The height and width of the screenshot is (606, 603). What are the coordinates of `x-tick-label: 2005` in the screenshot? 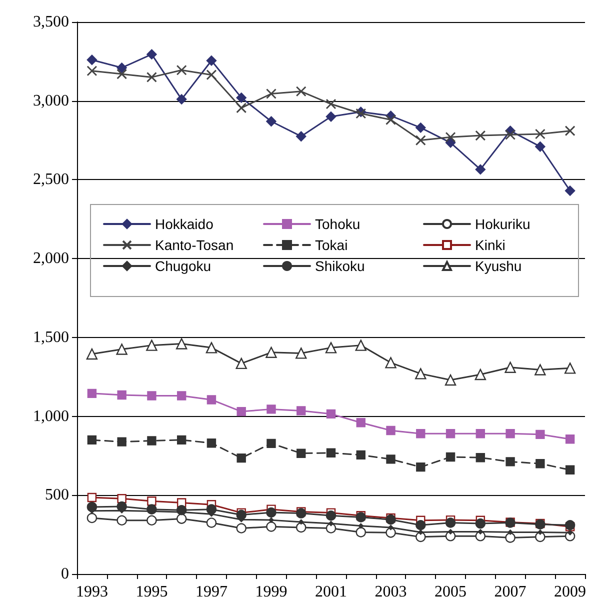 It's located at (450, 592).